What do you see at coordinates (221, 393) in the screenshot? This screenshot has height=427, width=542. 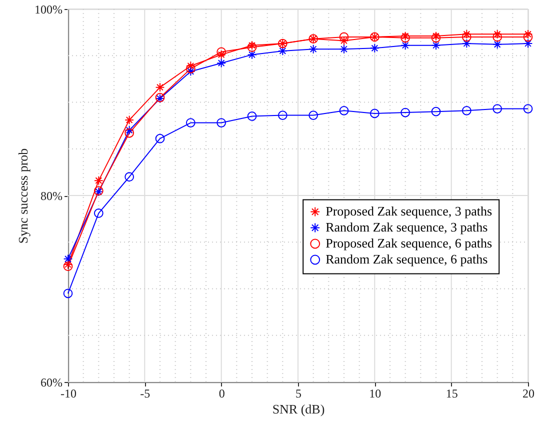 I see `x-tick-label: 0` at bounding box center [221, 393].